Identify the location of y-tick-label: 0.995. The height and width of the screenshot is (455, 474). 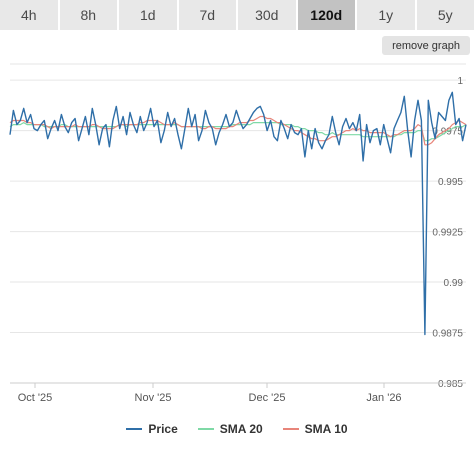
(450, 182).